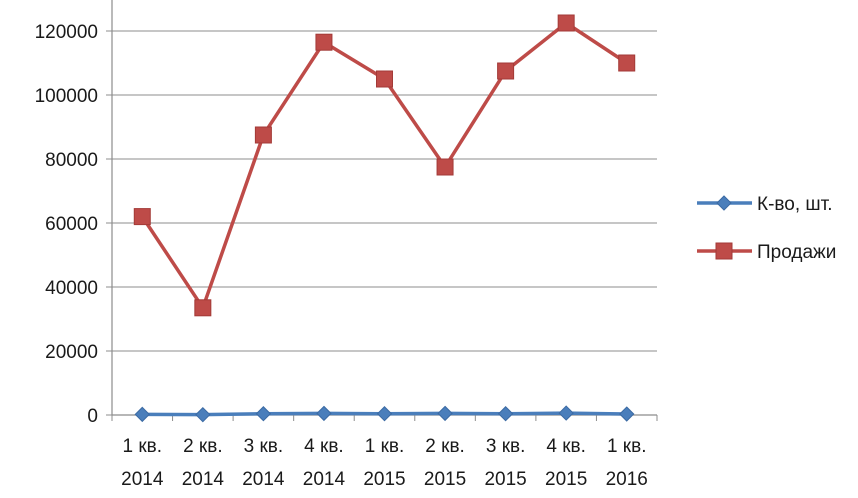 Image resolution: width=858 pixels, height=498 pixels. Describe the element at coordinates (71, 224) in the screenshot. I see `y-tick-label: 60000` at that location.